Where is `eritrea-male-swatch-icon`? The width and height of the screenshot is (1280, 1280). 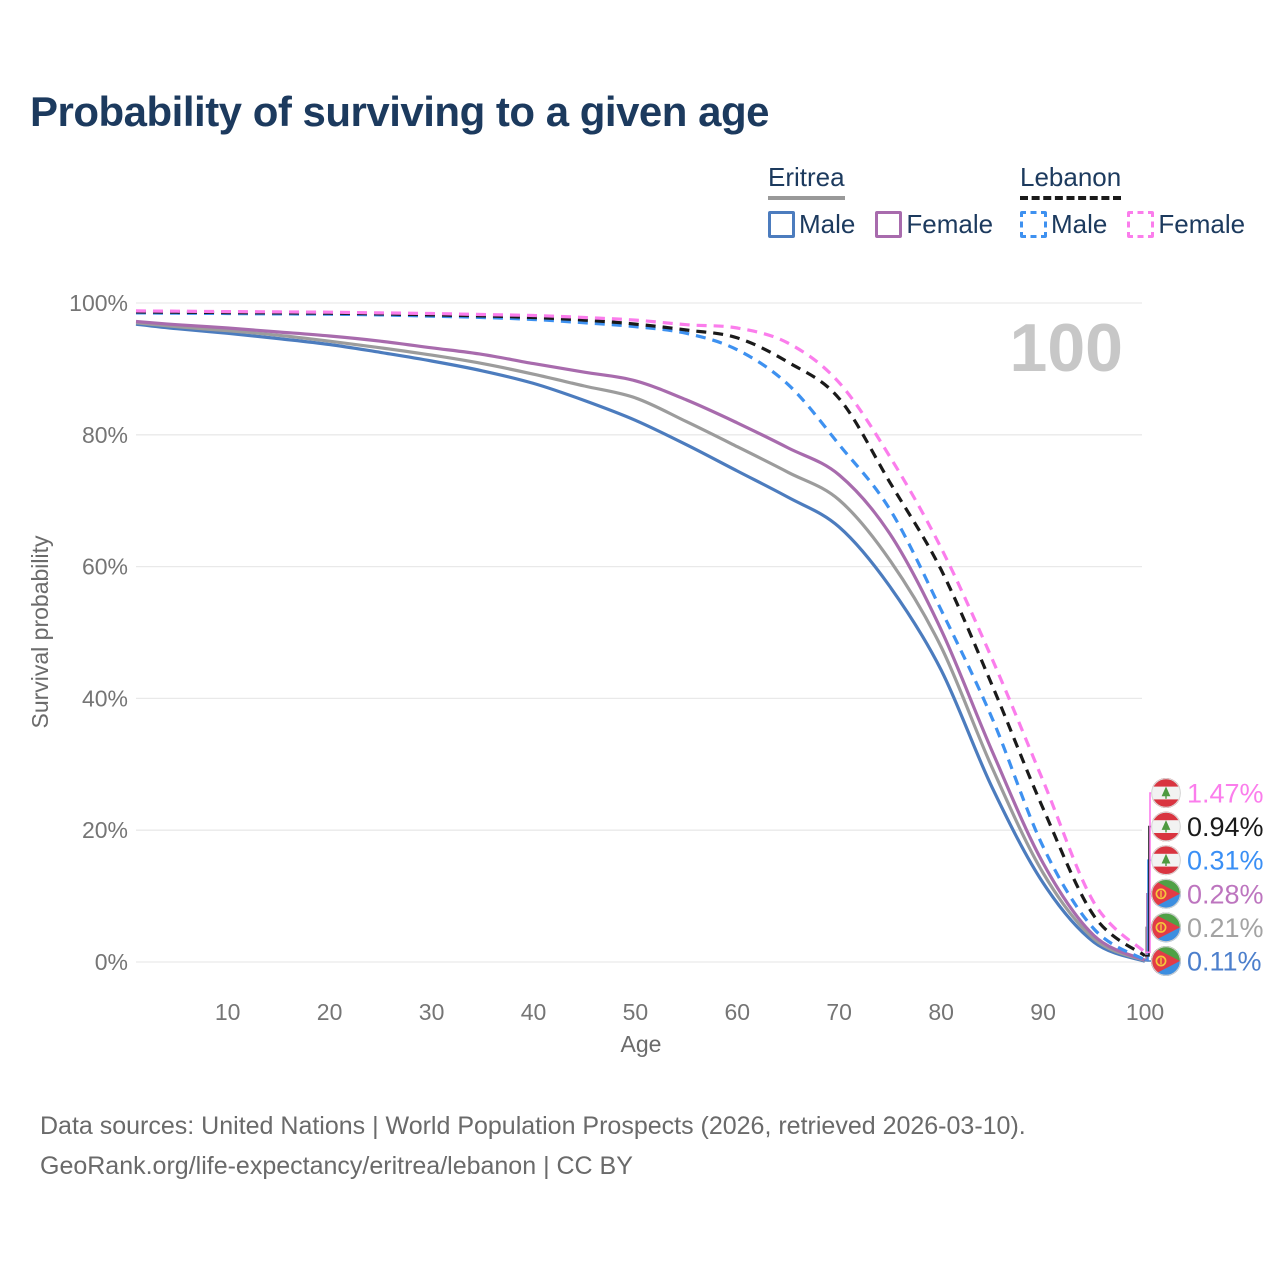
eritrea-male-swatch-icon is located at coordinates (781, 224).